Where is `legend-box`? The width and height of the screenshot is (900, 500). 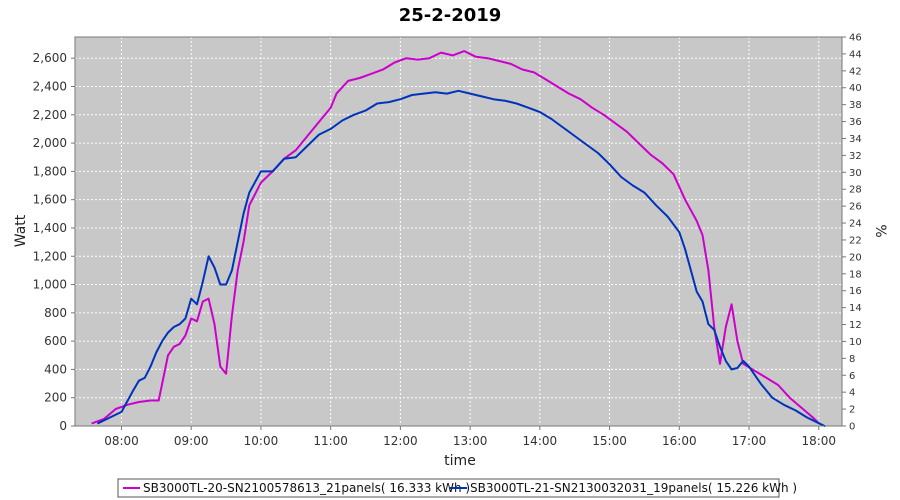
legend-box is located at coordinates (448, 488).